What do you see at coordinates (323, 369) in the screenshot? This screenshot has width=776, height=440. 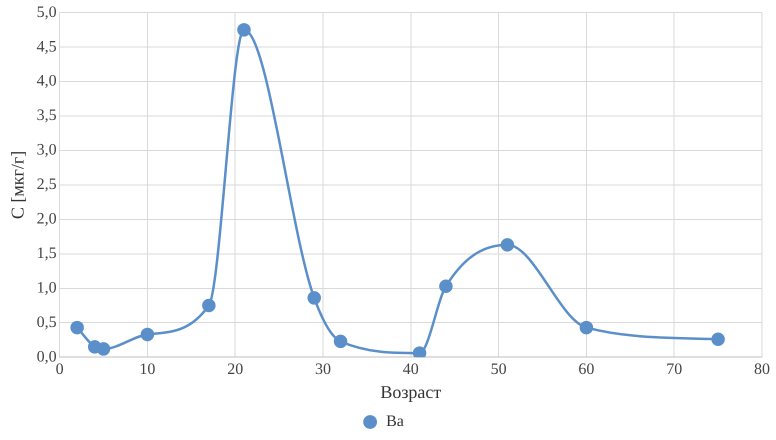 I see `x-tick-label: 30` at bounding box center [323, 369].